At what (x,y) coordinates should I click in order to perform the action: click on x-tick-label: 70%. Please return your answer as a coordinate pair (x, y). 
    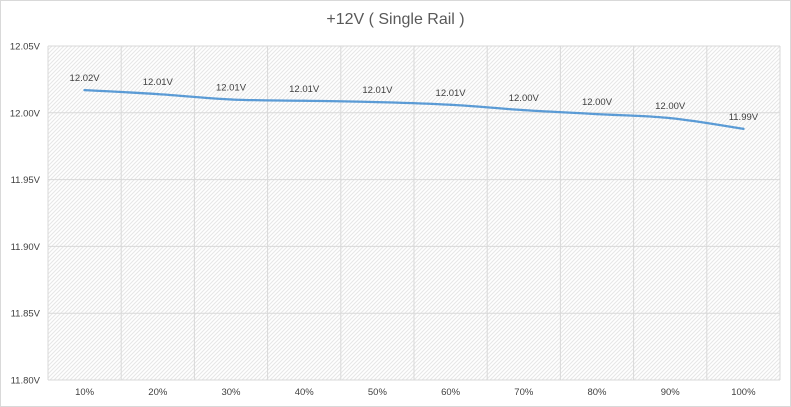
    Looking at the image, I should click on (524, 392).